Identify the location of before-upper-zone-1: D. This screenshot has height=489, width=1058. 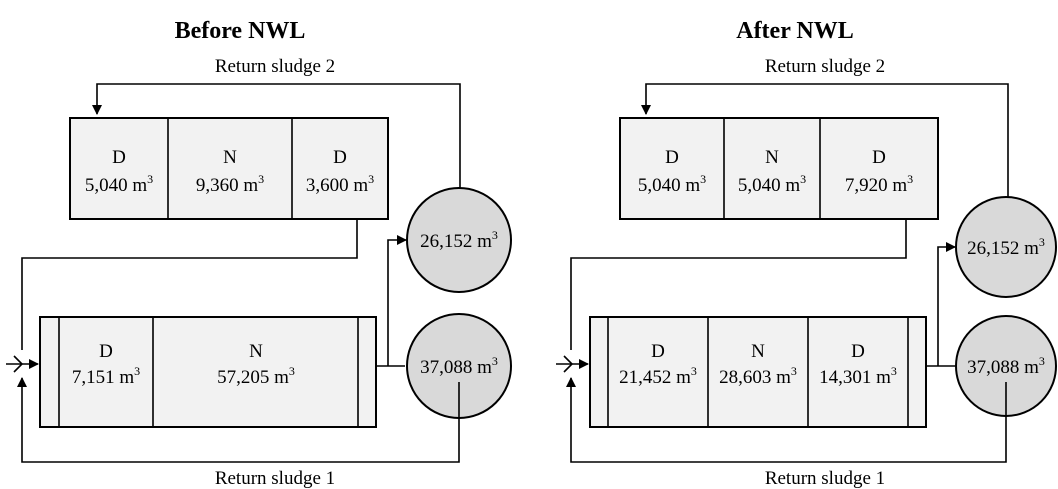
(119, 157).